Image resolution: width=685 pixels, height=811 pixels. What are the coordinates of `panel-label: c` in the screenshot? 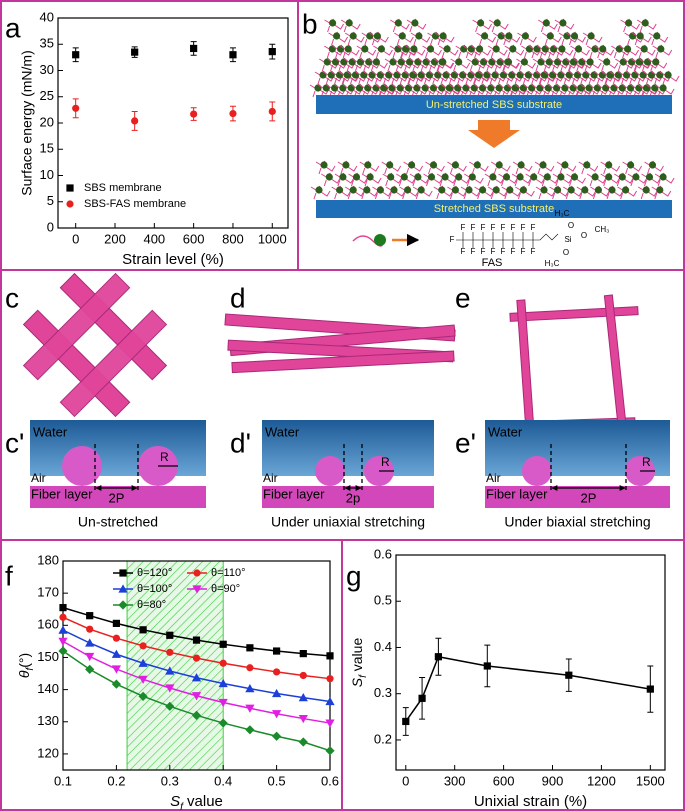 It's located at (12, 297).